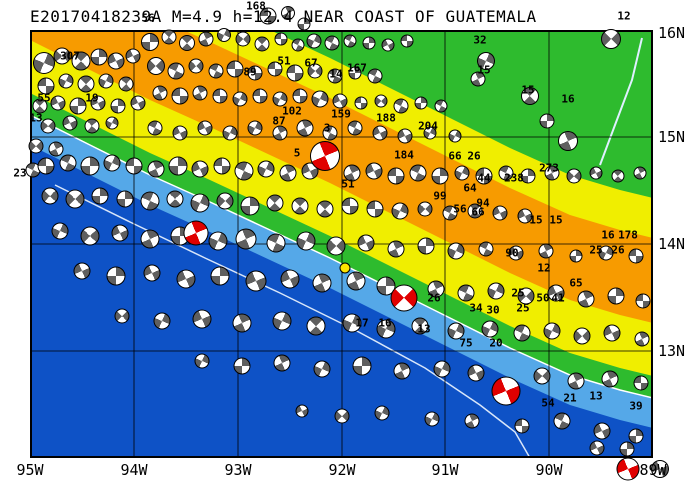 This screenshot has height=493, width=695. I want to click on depth-label: 307, so click(70, 56).